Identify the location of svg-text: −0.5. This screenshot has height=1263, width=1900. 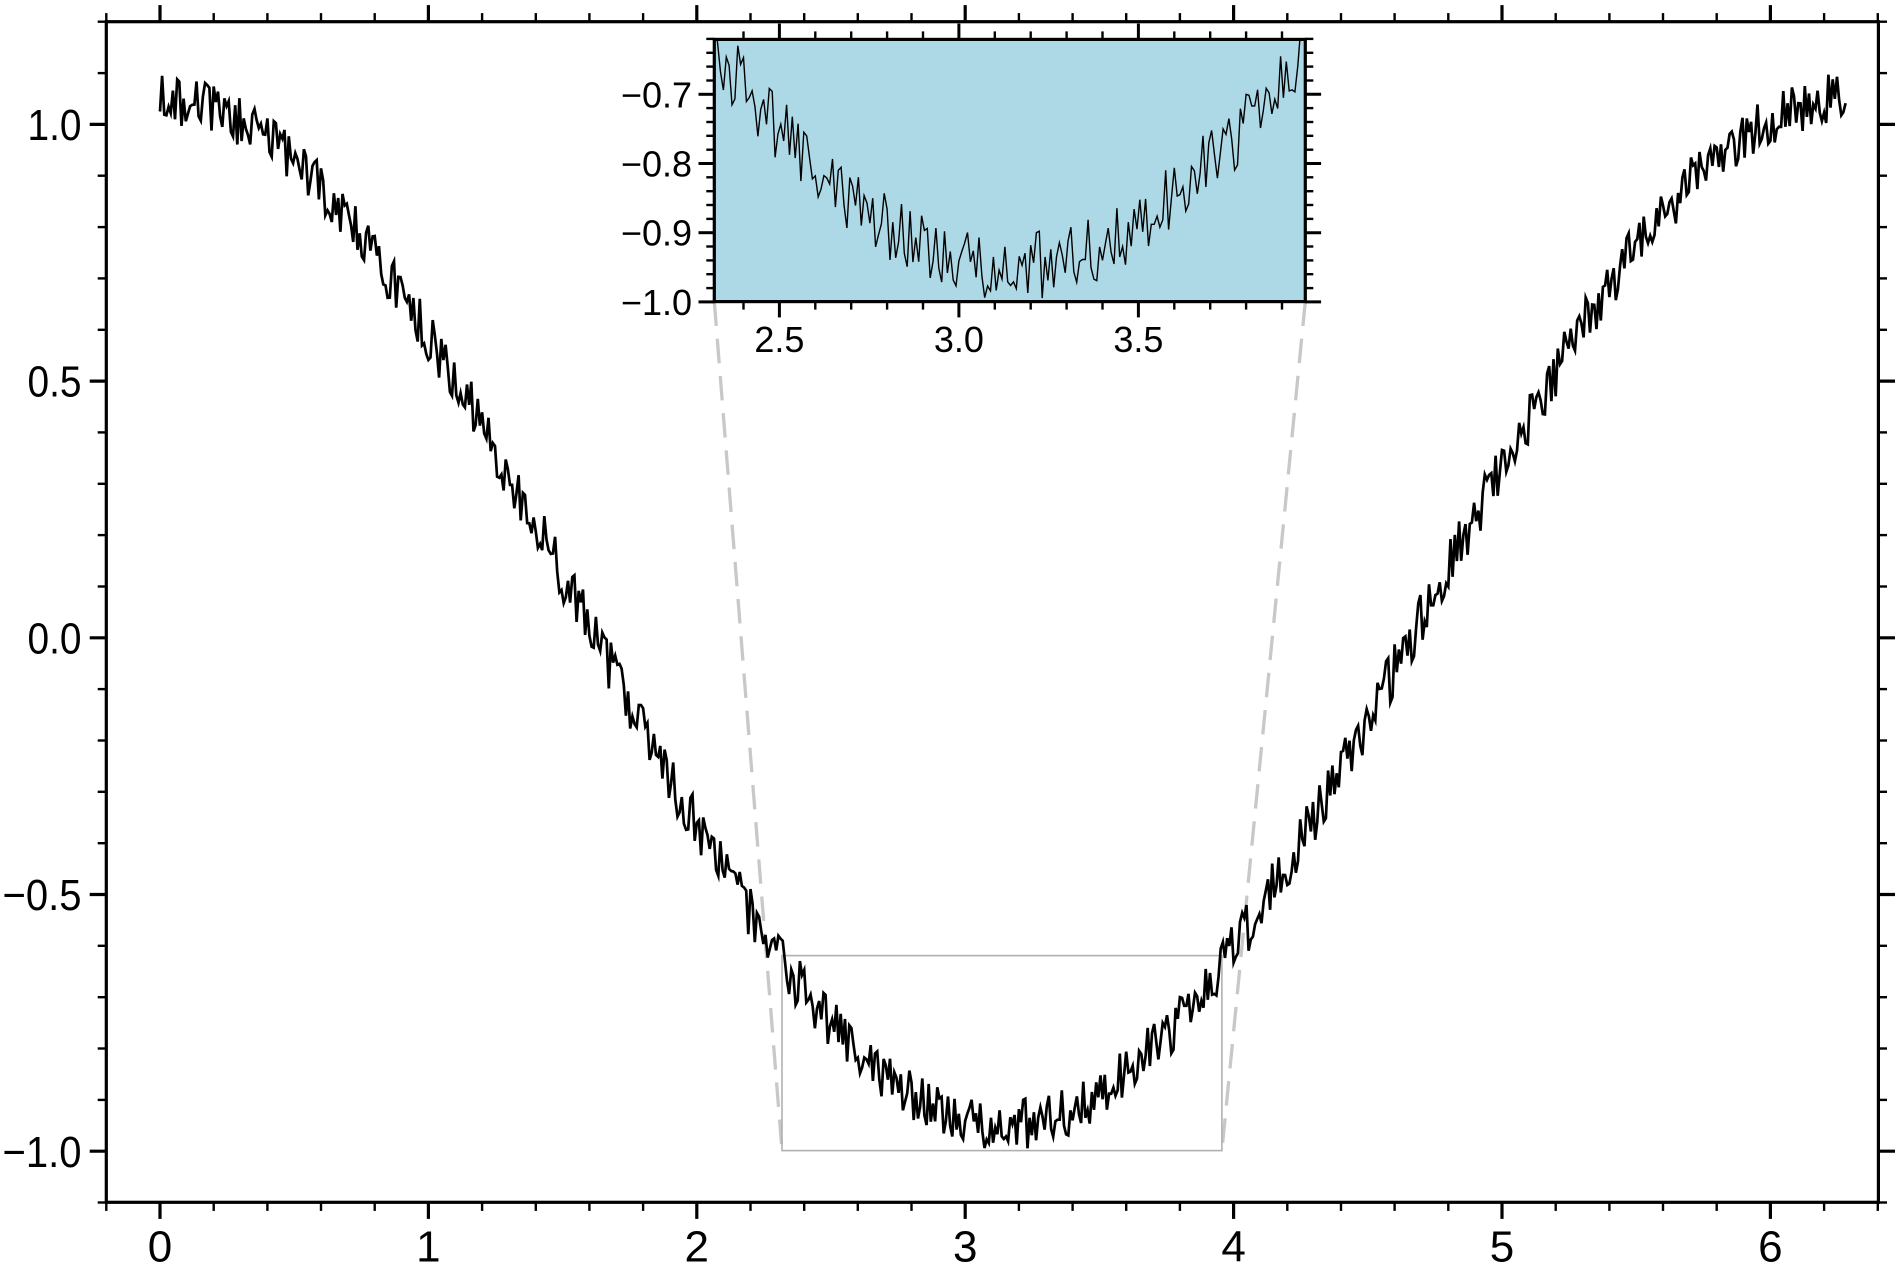
(42, 895).